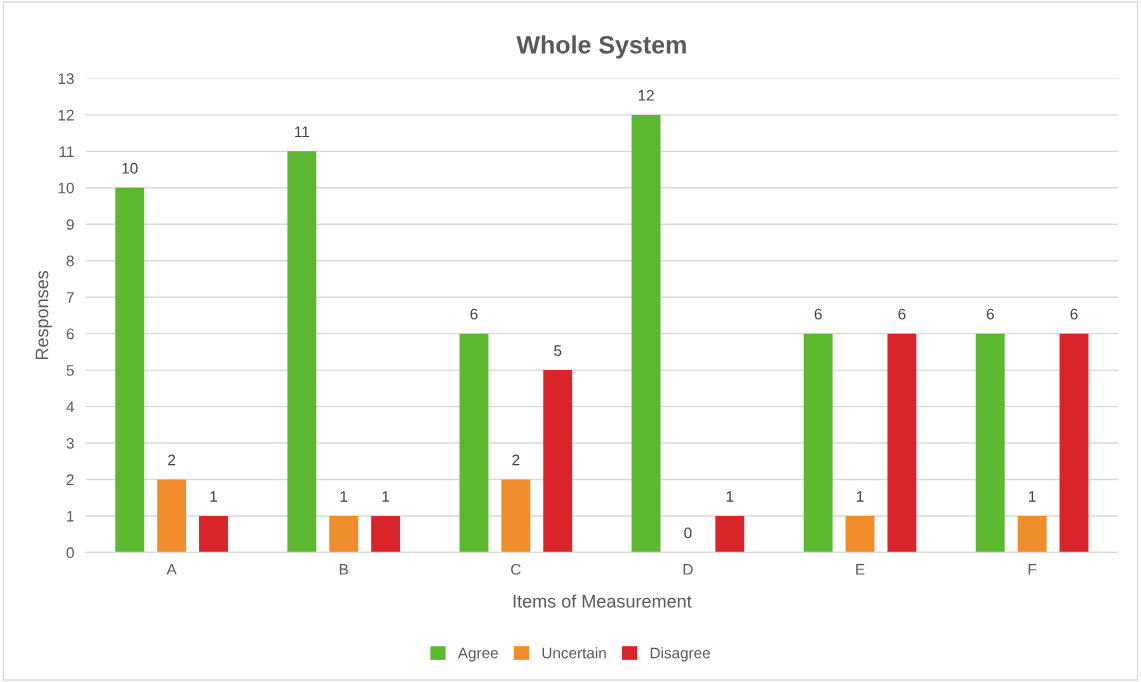 The width and height of the screenshot is (1141, 682). I want to click on y-tick-label: 13, so click(66, 79).